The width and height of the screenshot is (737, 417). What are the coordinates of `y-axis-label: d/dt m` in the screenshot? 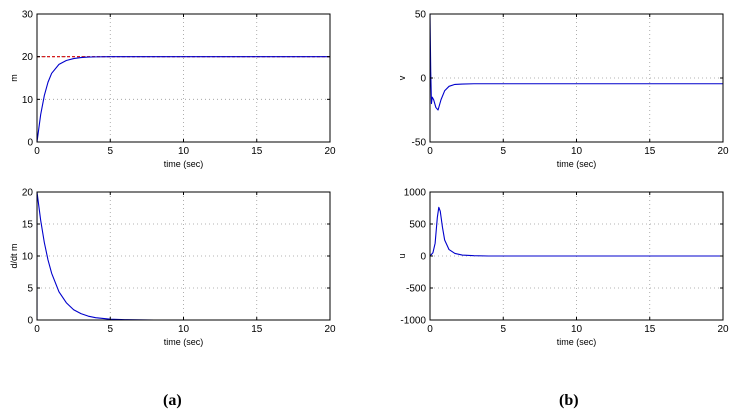 It's located at (14, 255).